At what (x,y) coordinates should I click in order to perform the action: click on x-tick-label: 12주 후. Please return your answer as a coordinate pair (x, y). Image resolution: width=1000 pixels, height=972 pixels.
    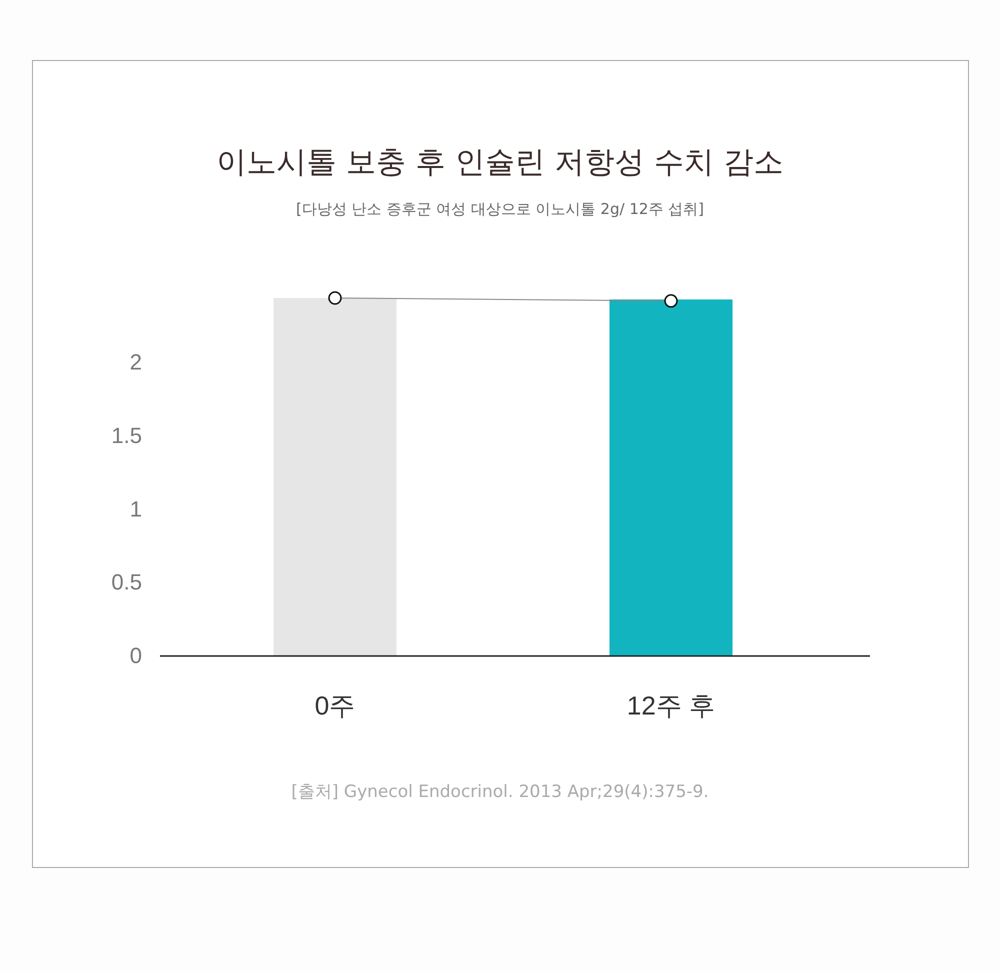
    Looking at the image, I should click on (671, 705).